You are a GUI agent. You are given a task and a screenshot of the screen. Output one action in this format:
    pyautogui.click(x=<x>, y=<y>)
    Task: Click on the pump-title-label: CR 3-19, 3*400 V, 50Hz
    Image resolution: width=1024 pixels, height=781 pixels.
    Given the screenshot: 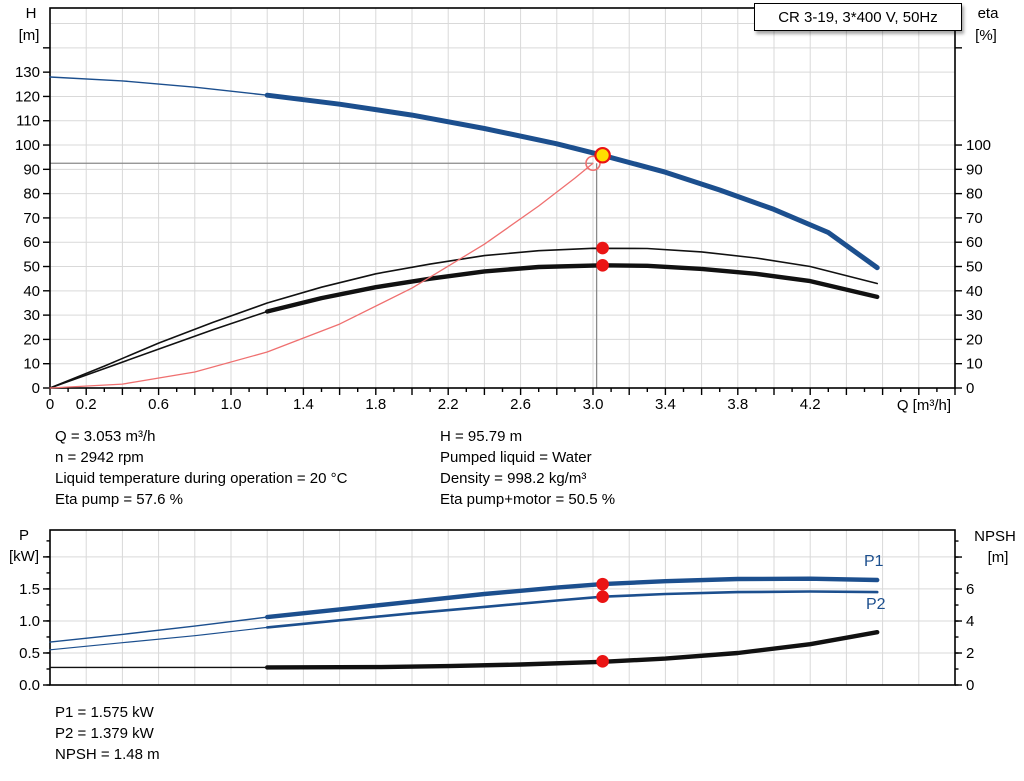 What is the action you would take?
    pyautogui.click(x=858, y=17)
    